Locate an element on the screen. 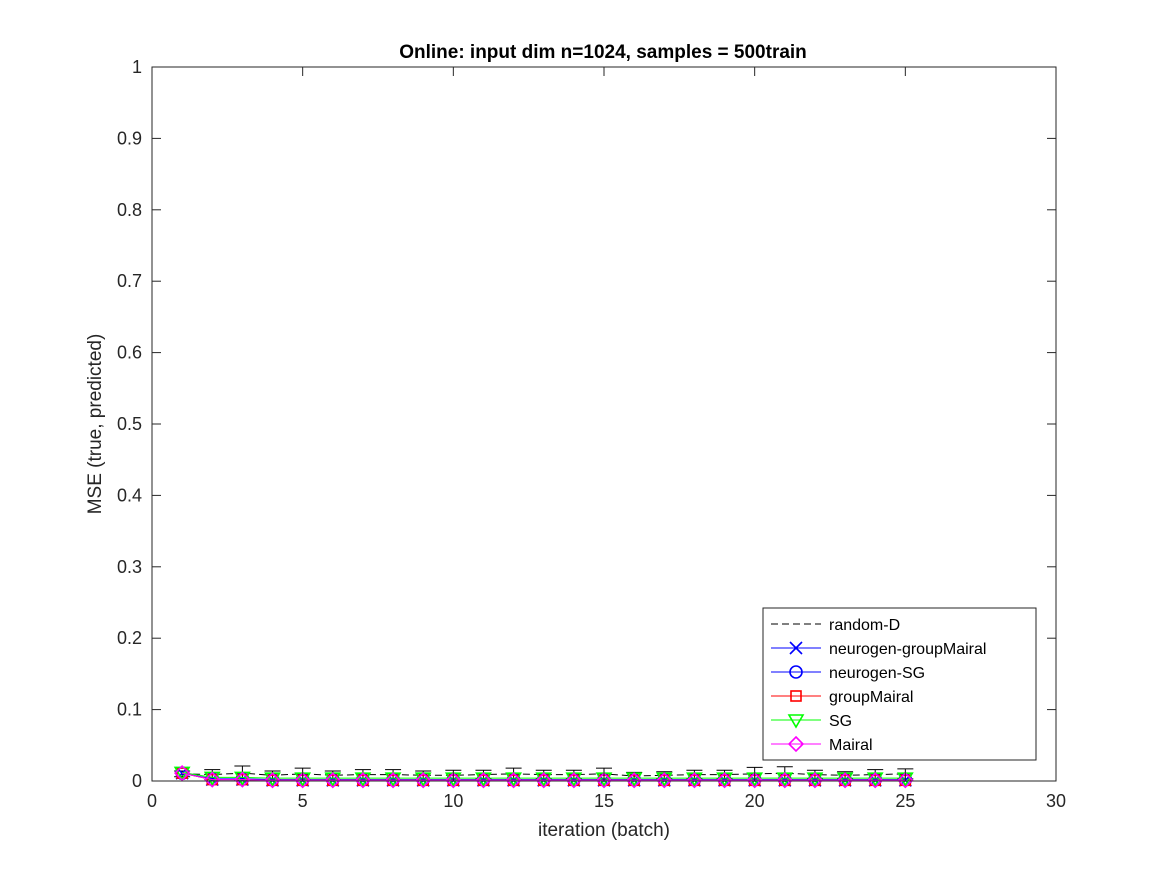 This screenshot has height=875, width=1167. y-tick-label: 0.6 is located at coordinates (129, 353).